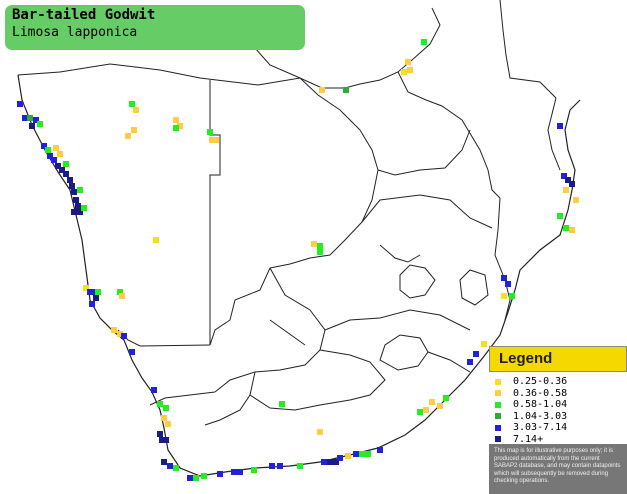 This screenshot has width=627, height=494. I want to click on legend-item: 3.03-7.14, so click(561, 428).